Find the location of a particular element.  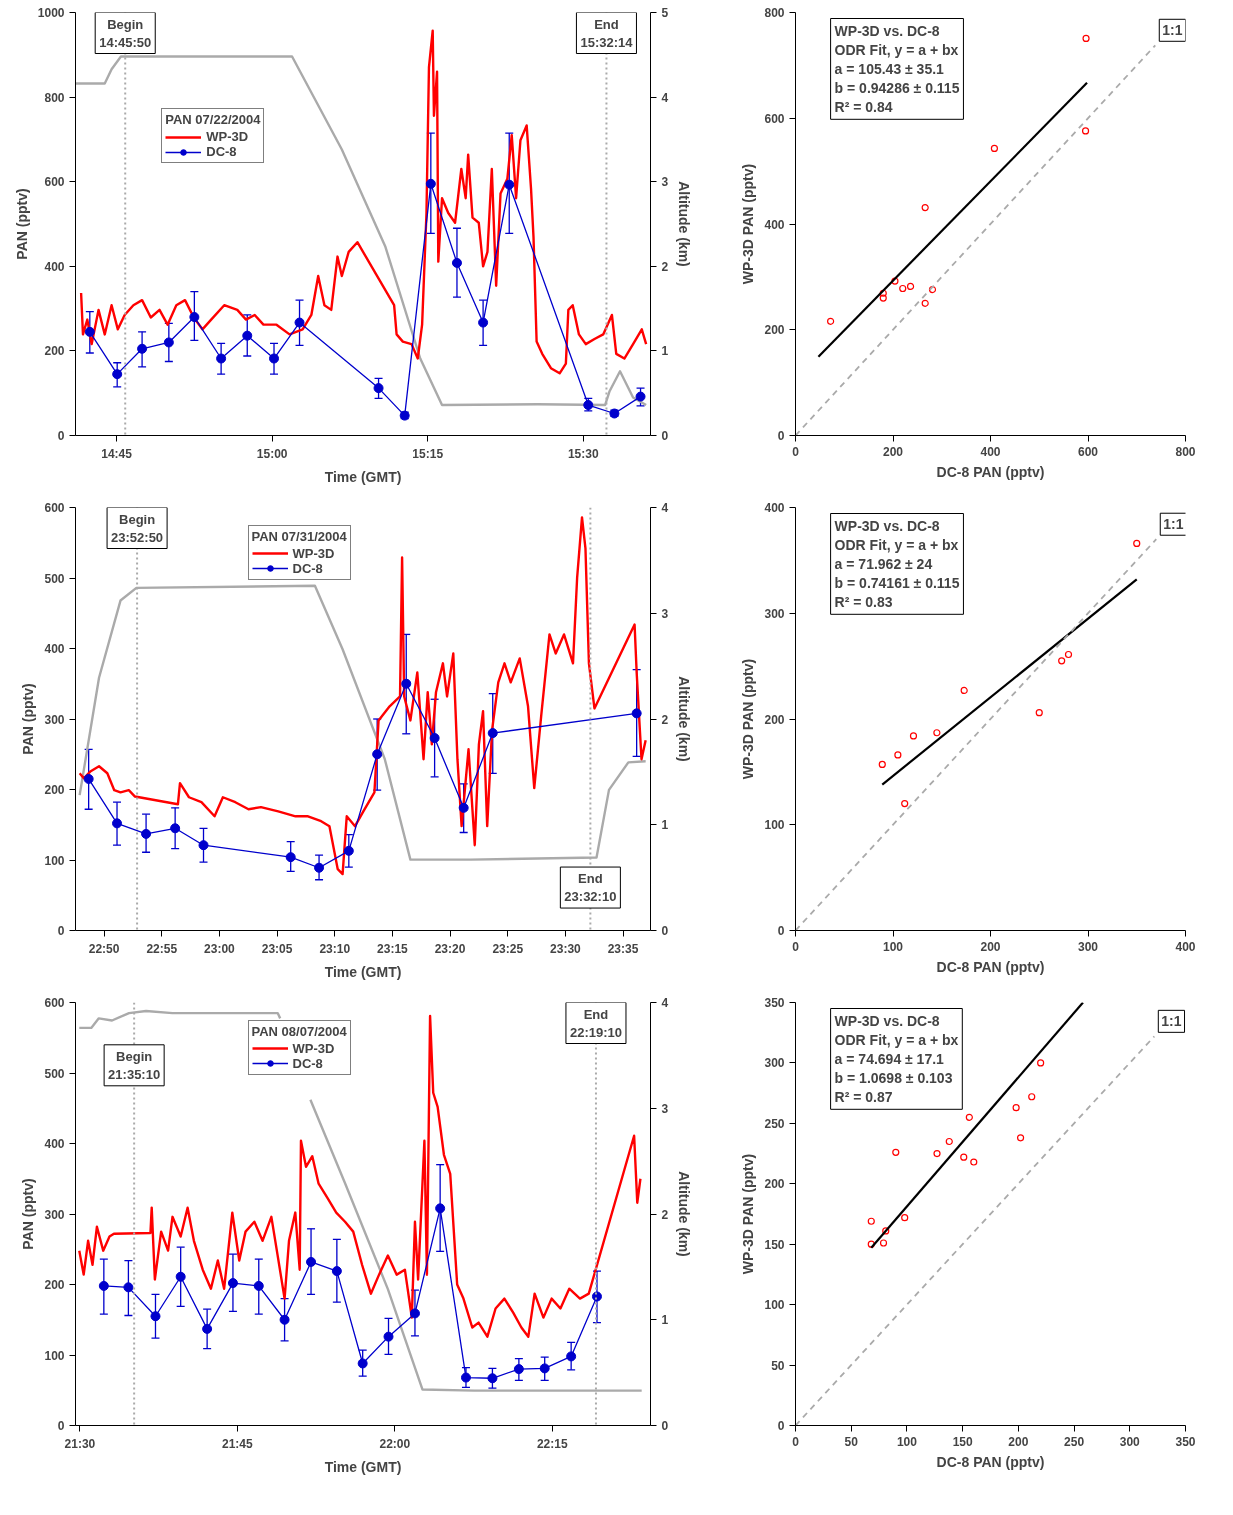

legend-title: PAN 08/07/2004 is located at coordinates (299, 1031).